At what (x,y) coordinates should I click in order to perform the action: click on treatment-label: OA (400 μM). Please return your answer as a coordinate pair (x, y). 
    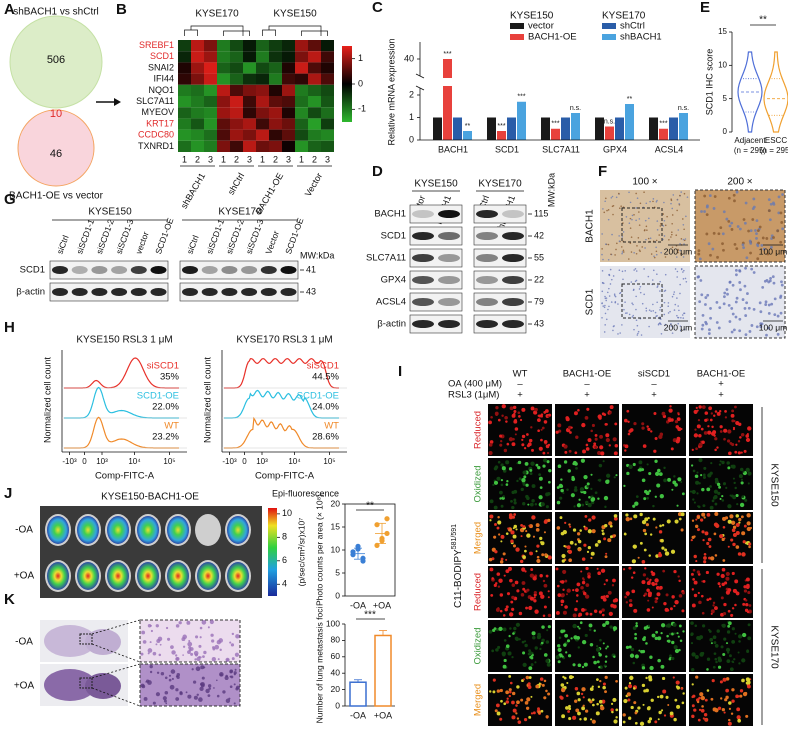
    Looking at the image, I should click on (475, 384).